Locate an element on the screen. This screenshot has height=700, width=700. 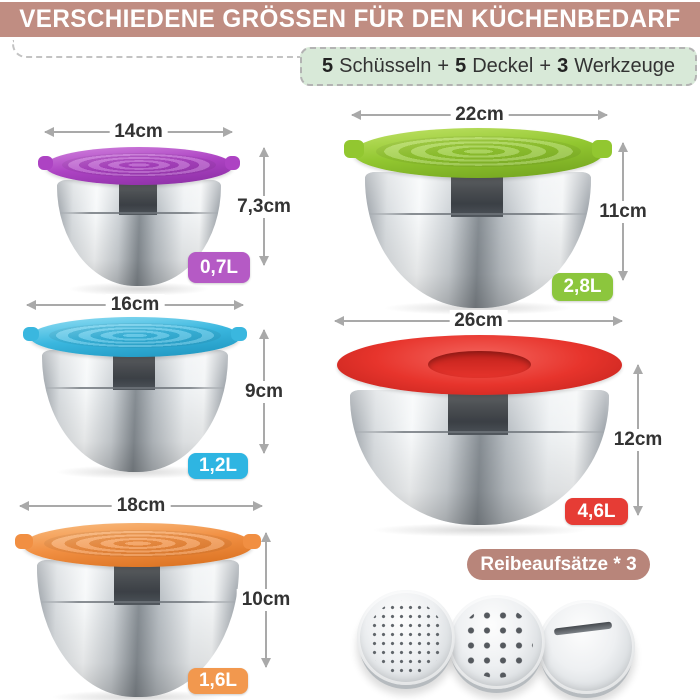
volume-badge: 2,8L is located at coordinates (582, 287).